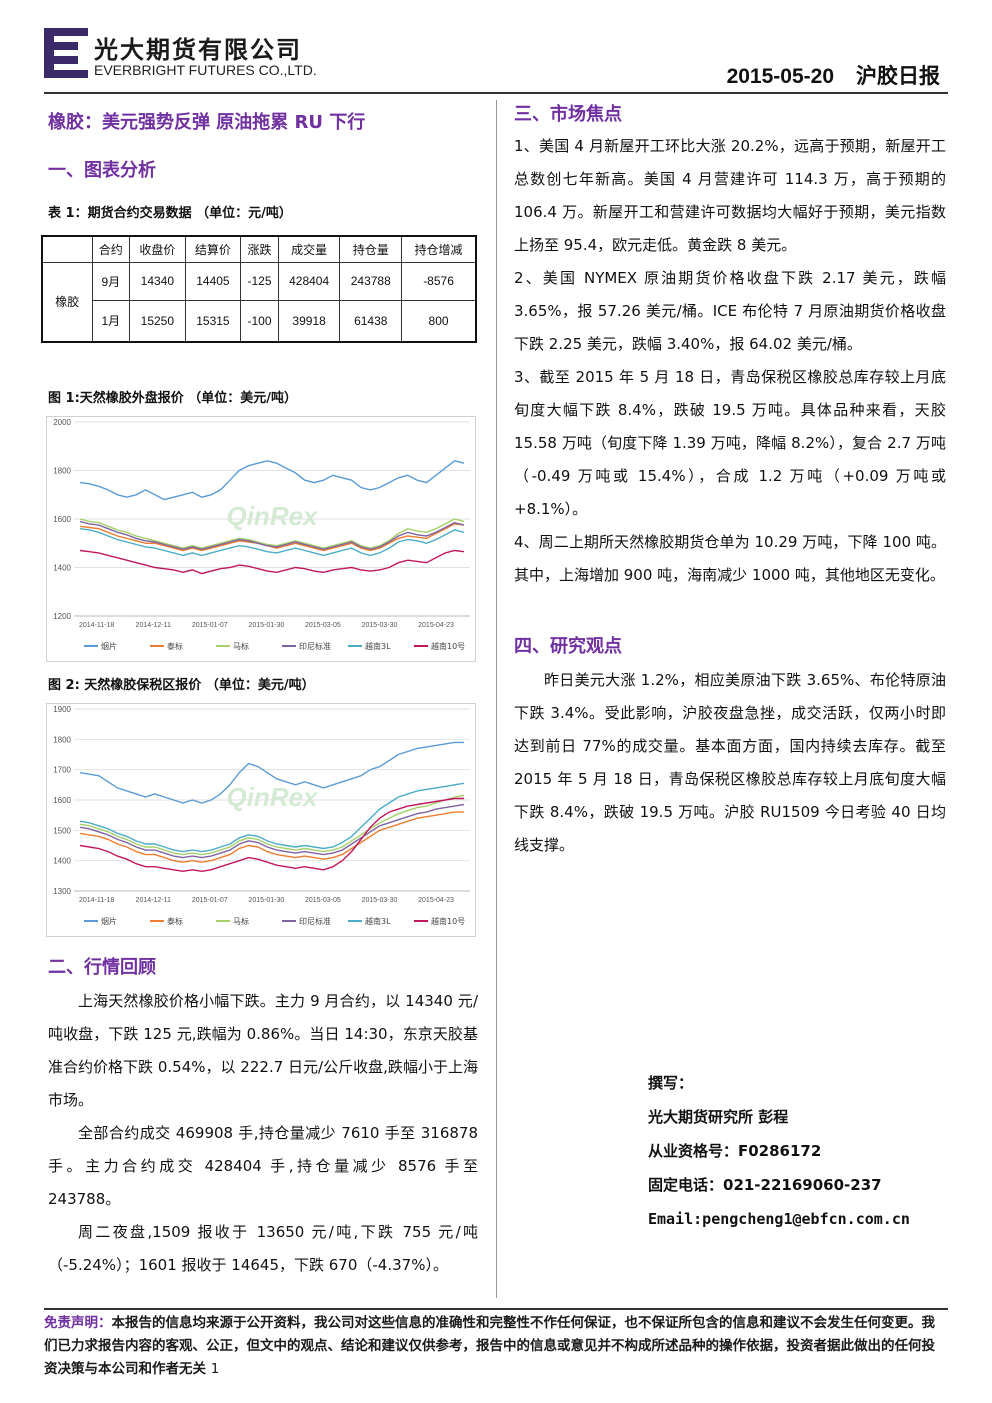 The width and height of the screenshot is (992, 1403). I want to click on main-title: 橡胶：美元强势反弹 原油拖累 RU 下行, so click(207, 122).